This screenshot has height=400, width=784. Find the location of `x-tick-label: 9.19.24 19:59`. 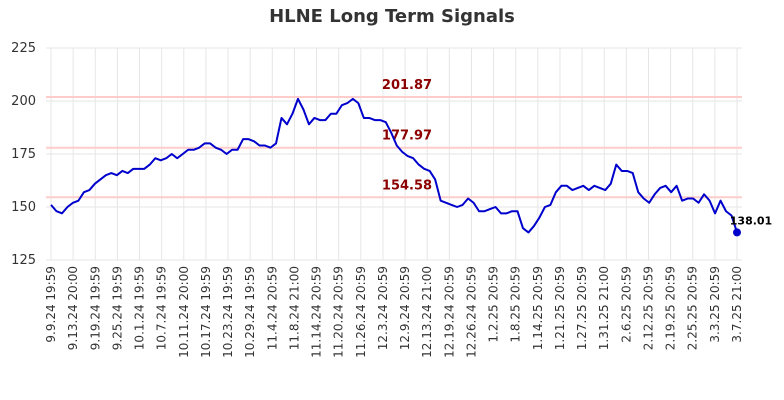

x-tick-label: 9.19.24 19:59 is located at coordinates (95, 308).